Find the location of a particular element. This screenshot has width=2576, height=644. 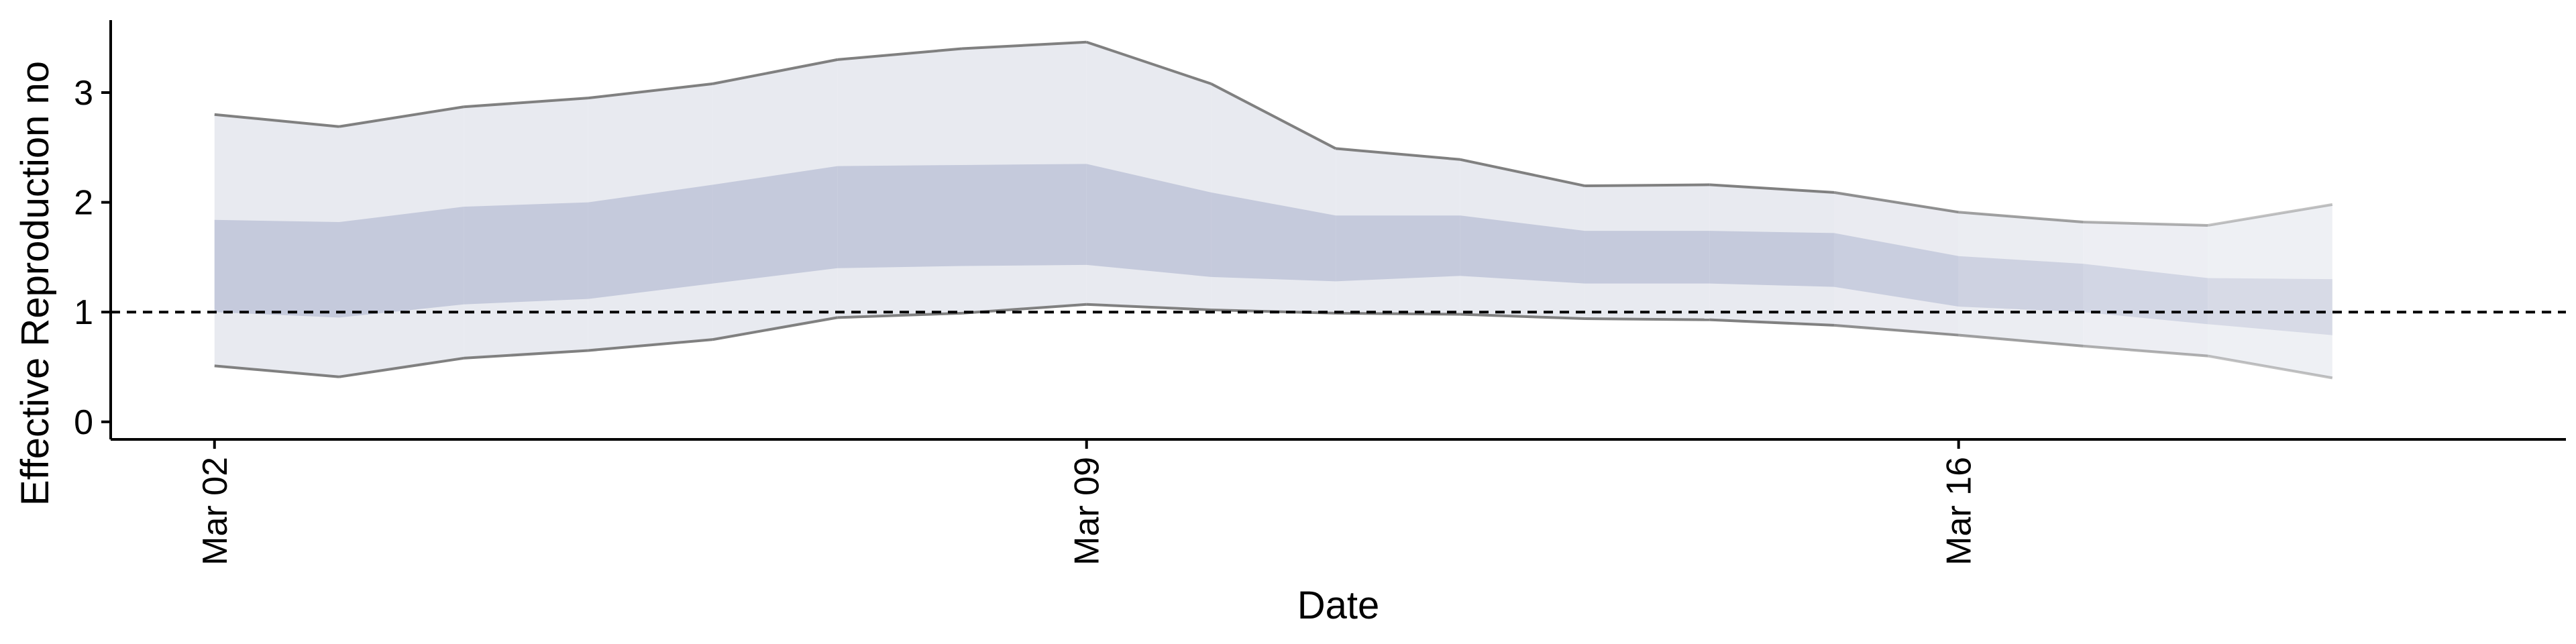

x-tick-label: Mar 16 is located at coordinates (1959, 511).